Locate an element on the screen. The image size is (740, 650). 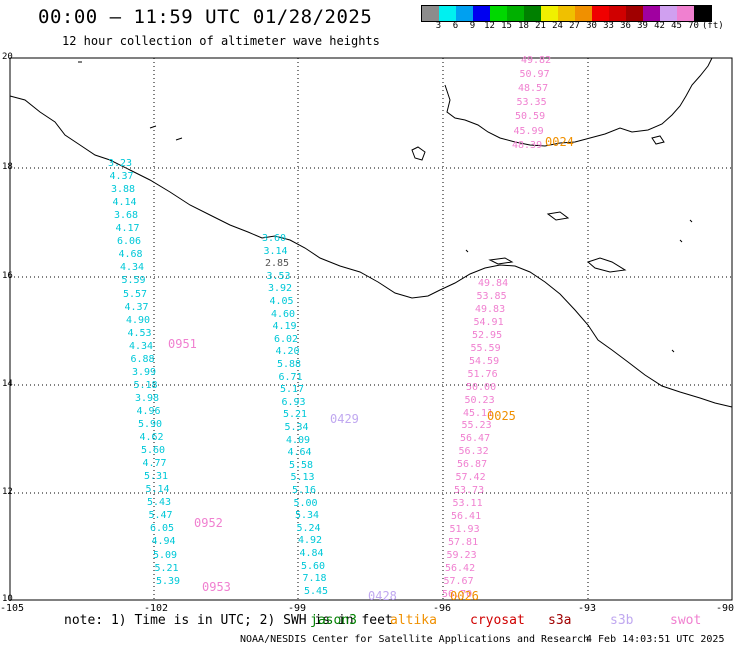
pass-id-0951: 0951 is located at coordinates (182, 344).